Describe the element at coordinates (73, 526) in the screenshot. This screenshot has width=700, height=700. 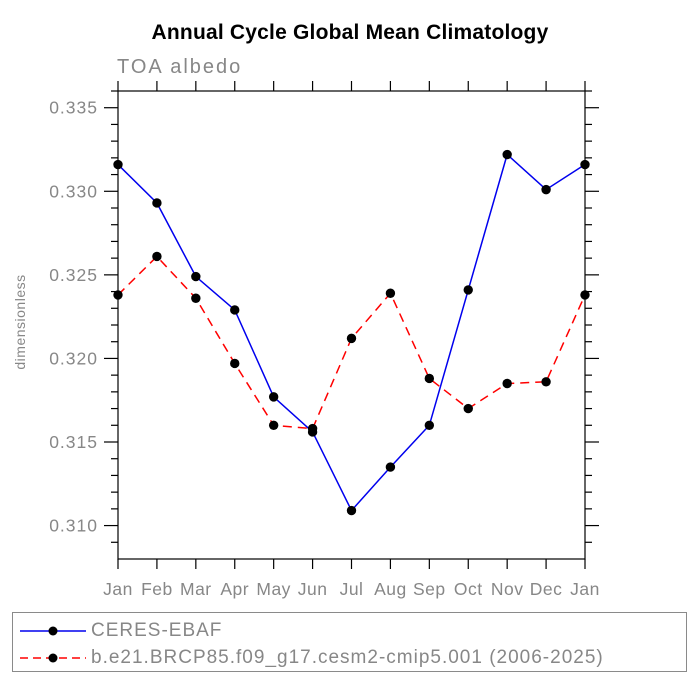
I see `y-tick-label: 0.310` at that location.